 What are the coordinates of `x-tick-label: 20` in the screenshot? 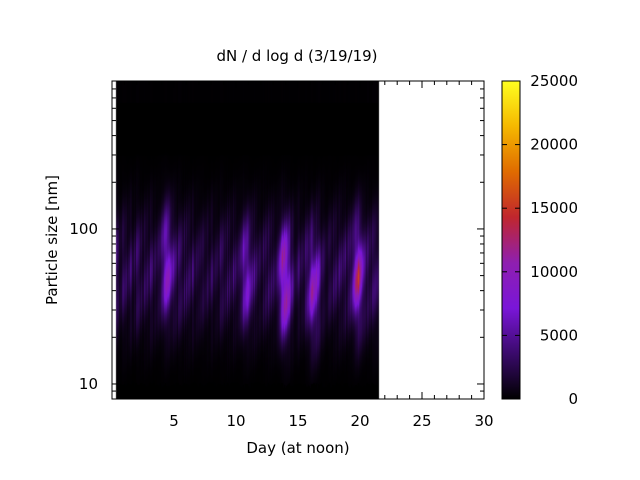 It's located at (359, 421).